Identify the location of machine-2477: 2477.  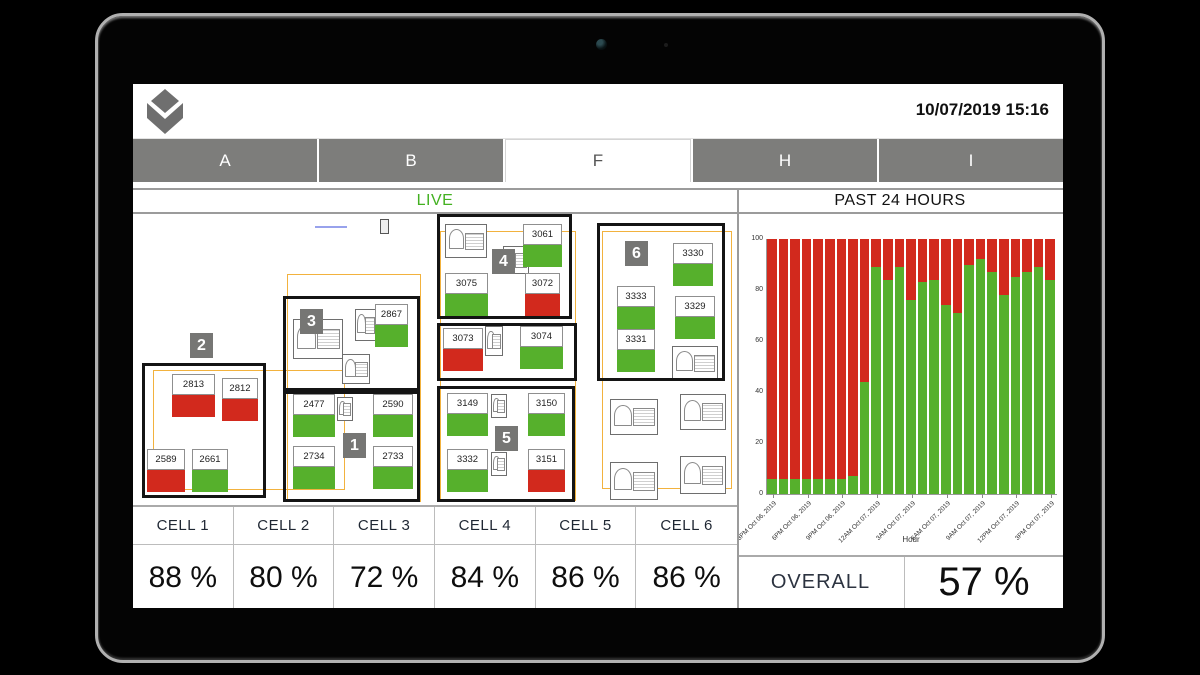
(314, 415).